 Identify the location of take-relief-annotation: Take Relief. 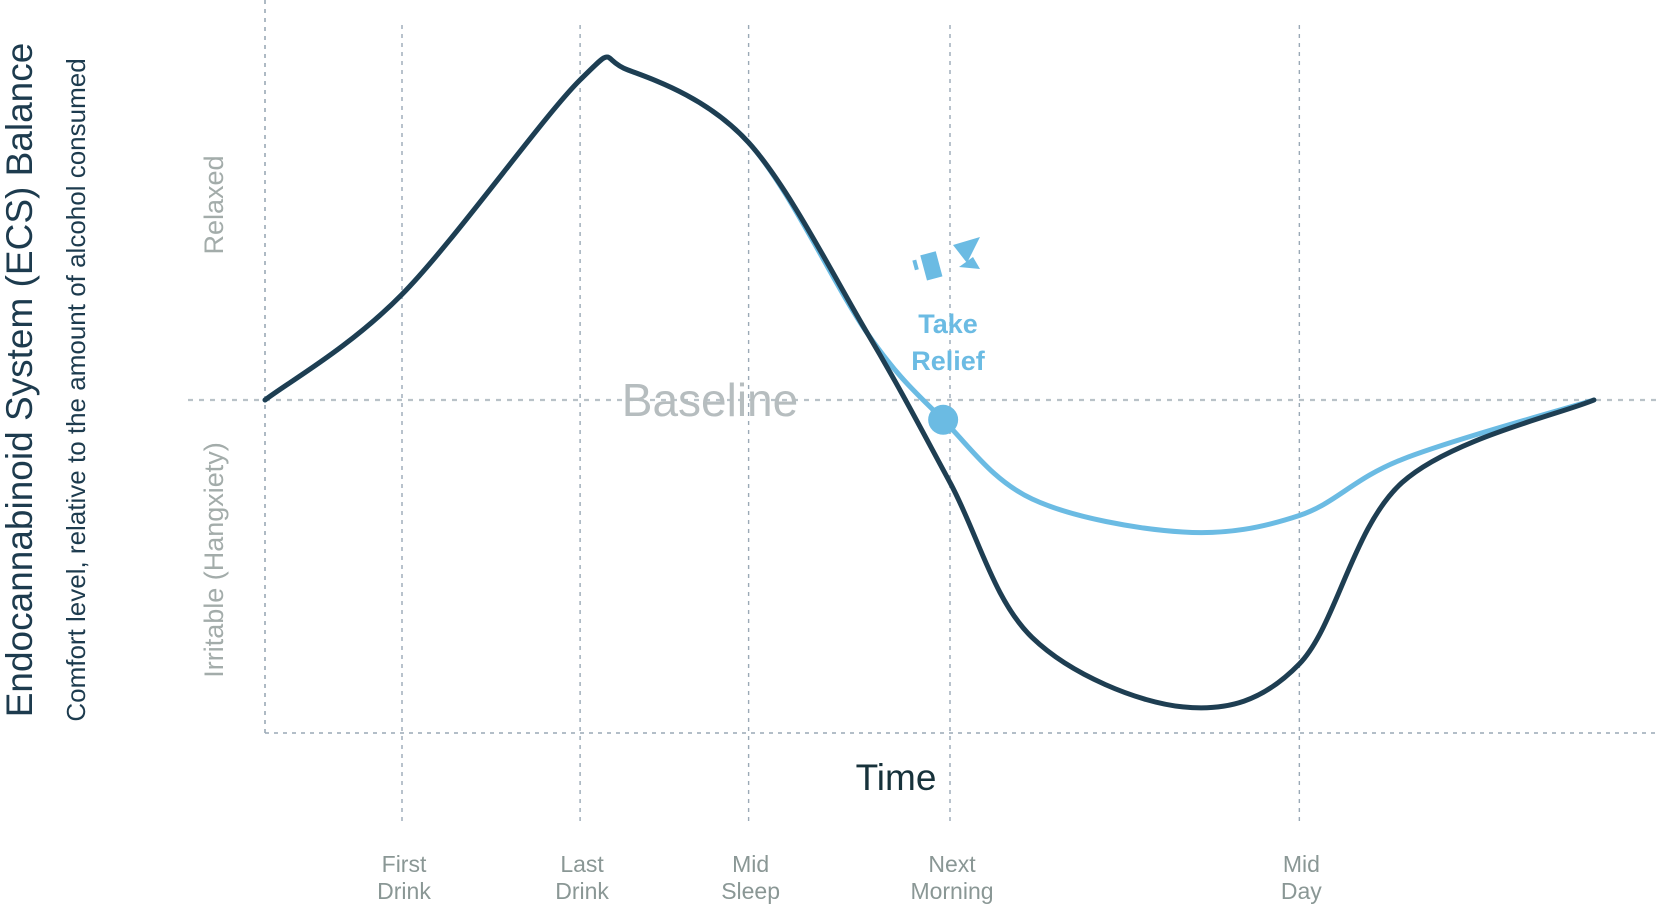
(948, 336).